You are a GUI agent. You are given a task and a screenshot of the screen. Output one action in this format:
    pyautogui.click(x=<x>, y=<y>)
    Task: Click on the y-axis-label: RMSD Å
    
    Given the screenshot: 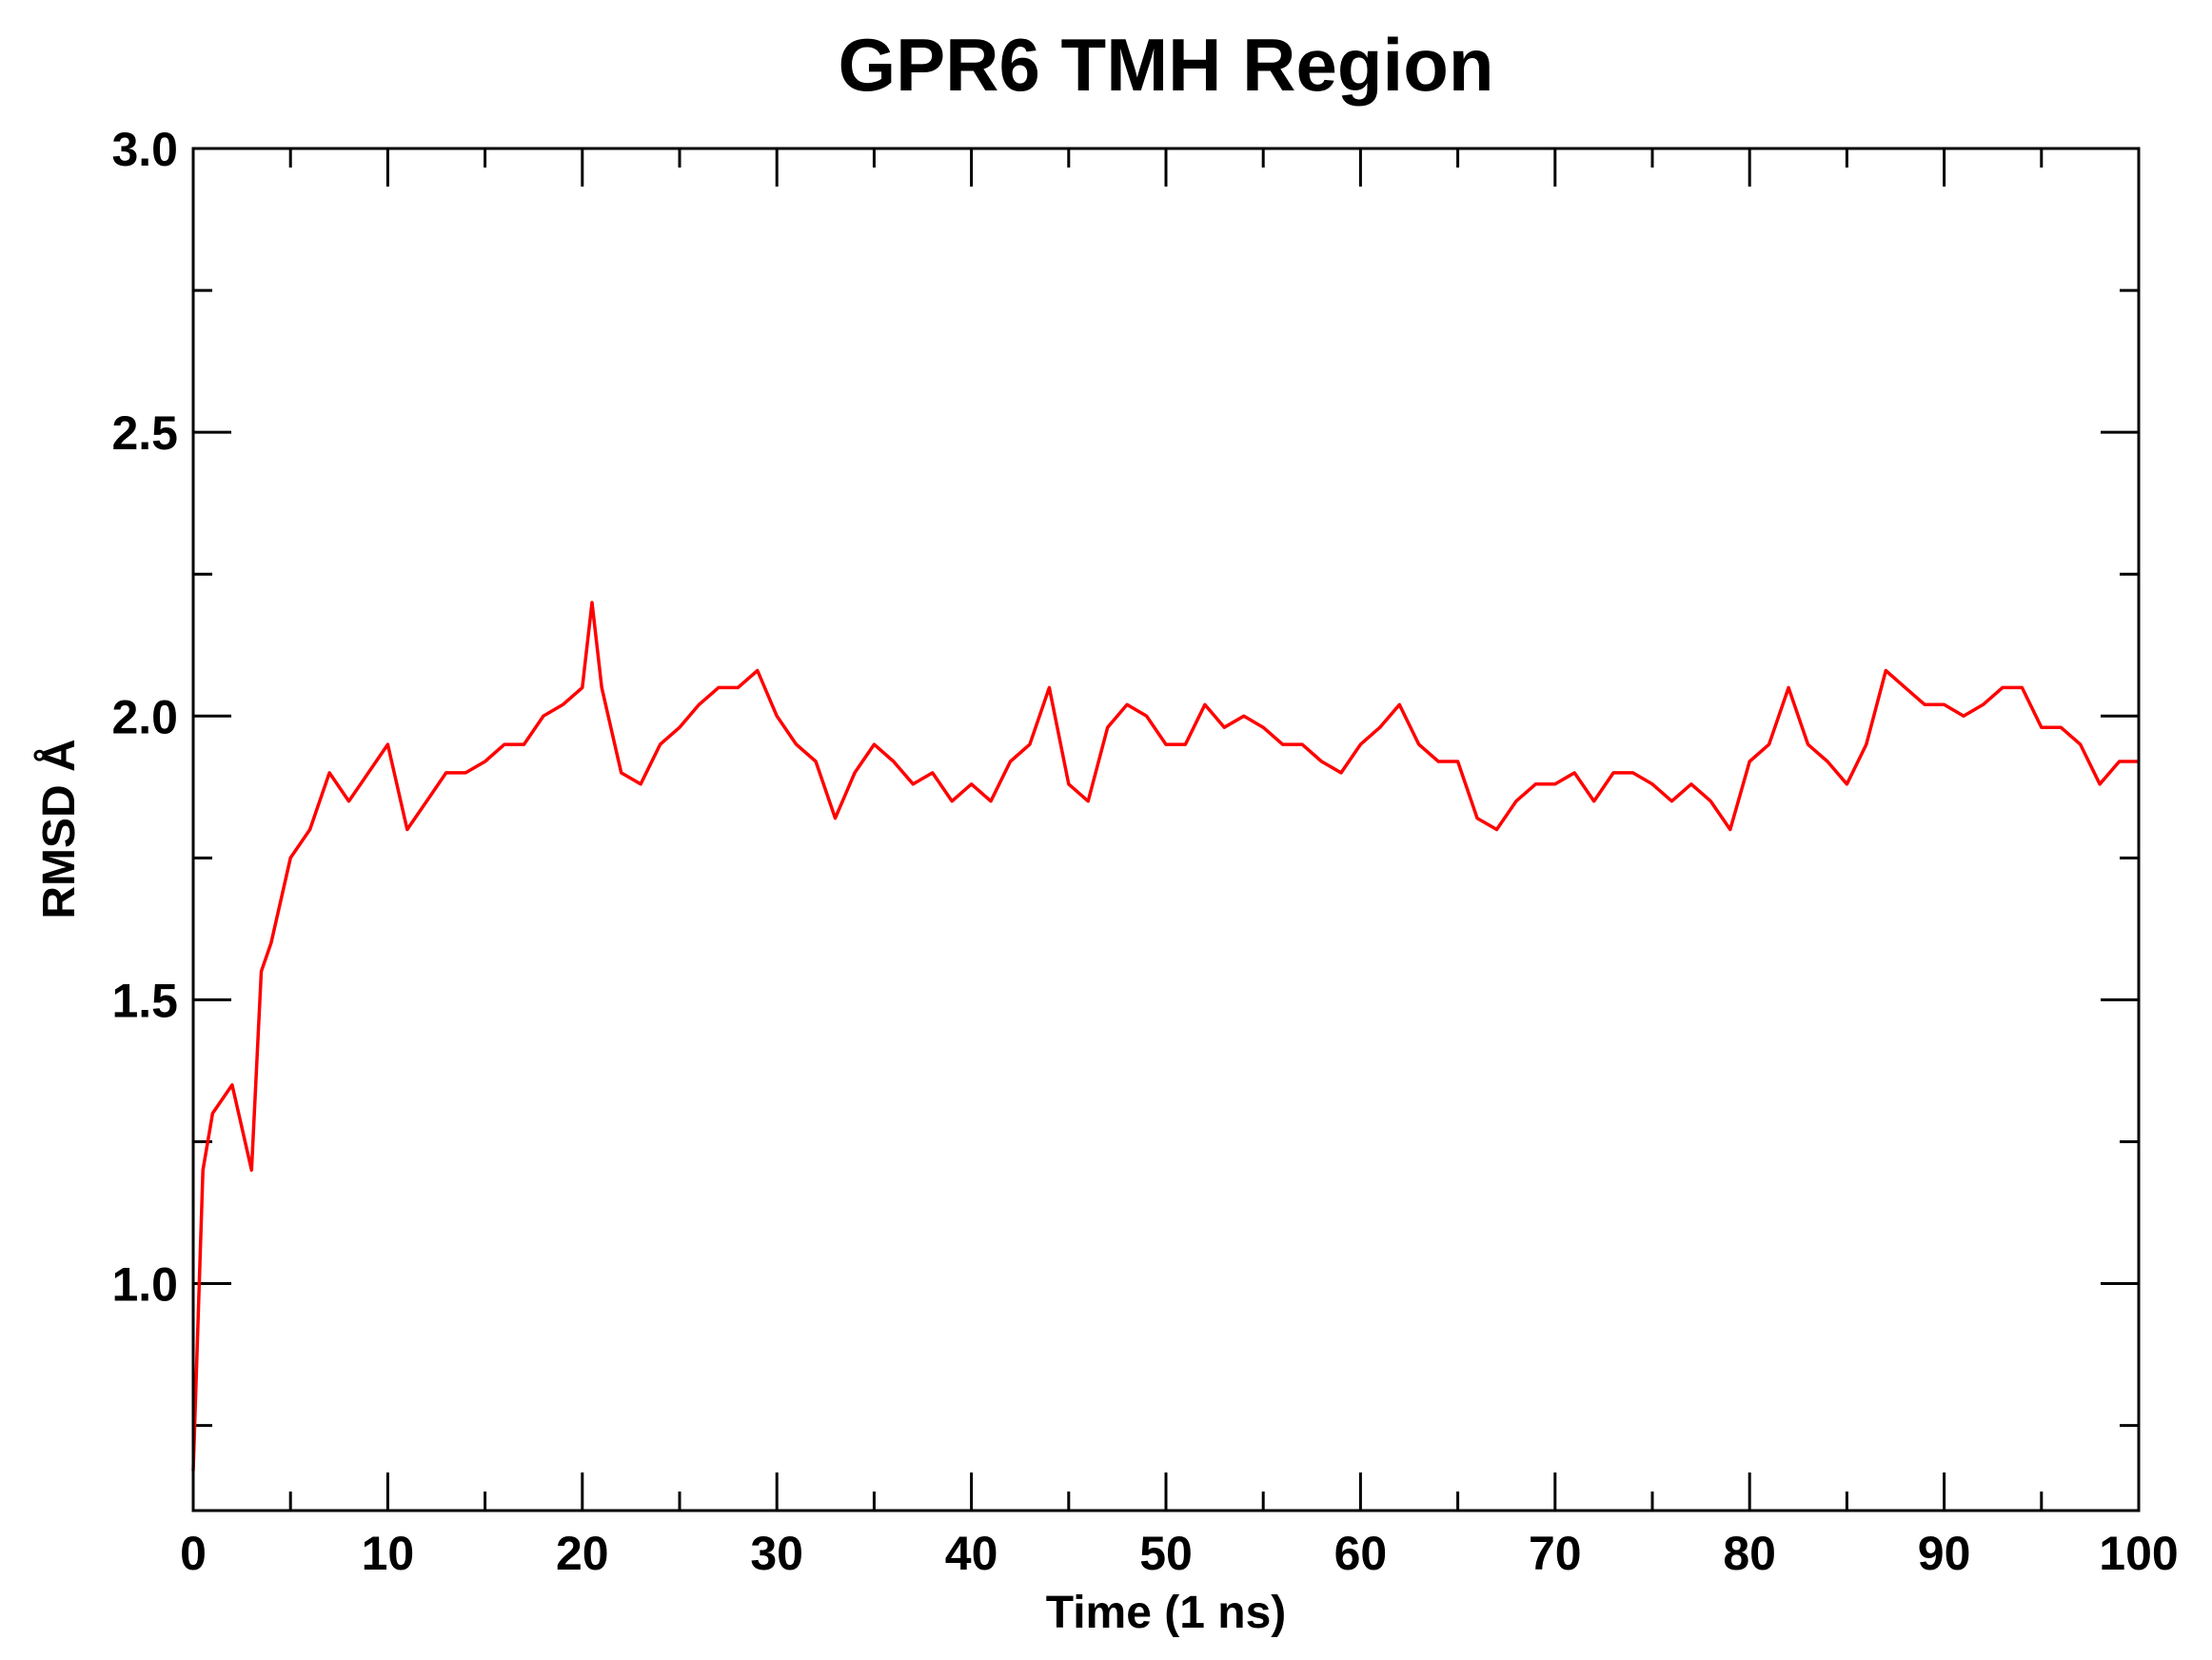 What is the action you would take?
    pyautogui.click(x=59, y=829)
    